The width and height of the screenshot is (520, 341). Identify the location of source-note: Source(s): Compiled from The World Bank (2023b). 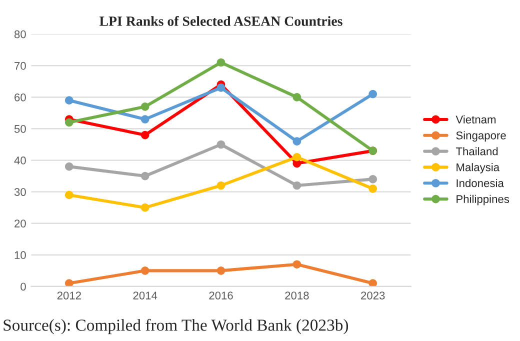
(176, 326).